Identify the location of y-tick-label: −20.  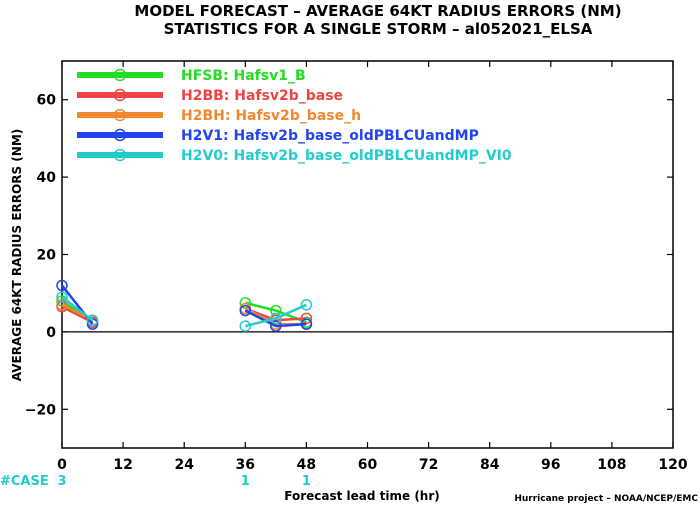
(40, 410).